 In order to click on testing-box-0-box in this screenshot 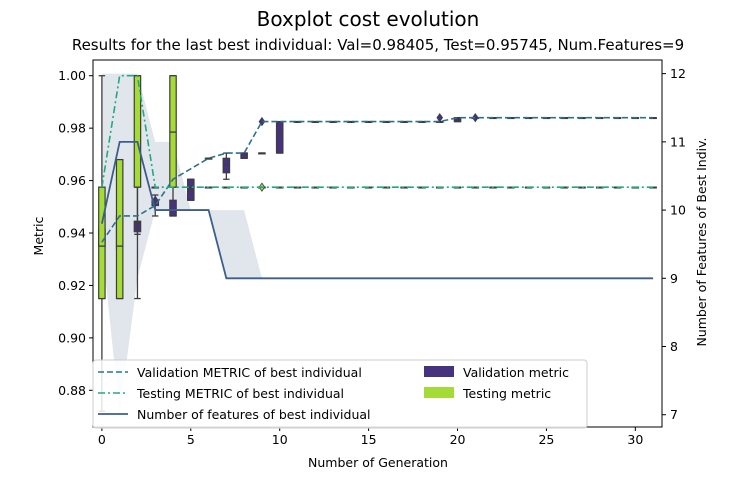, I will do `click(102, 243)`.